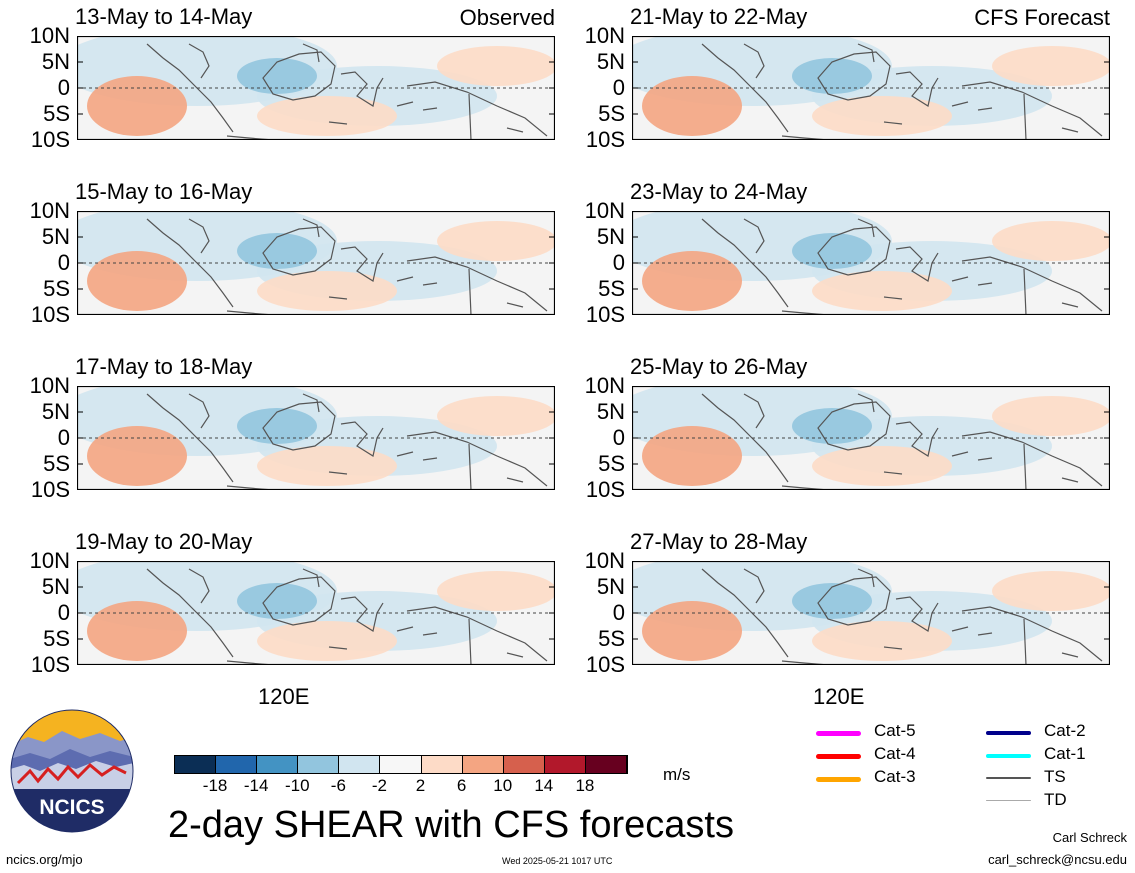 The height and width of the screenshot is (873, 1135). Describe the element at coordinates (895, 776) in the screenshot. I see `legend-label: Cat-3` at that location.